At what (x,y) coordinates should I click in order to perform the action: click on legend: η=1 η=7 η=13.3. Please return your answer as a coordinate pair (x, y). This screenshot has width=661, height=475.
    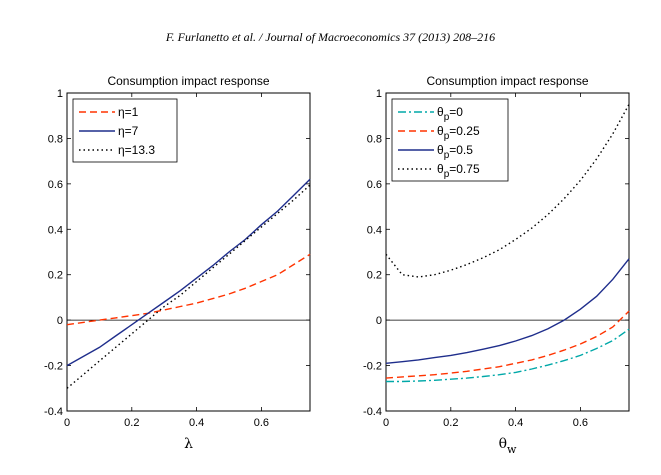
    Looking at the image, I should click on (125, 130).